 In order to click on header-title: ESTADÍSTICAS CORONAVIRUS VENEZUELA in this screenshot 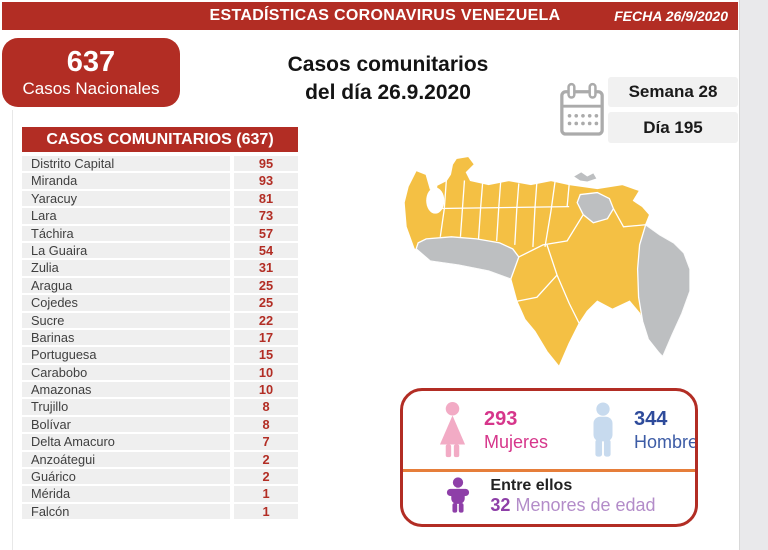, I will do `click(385, 15)`.